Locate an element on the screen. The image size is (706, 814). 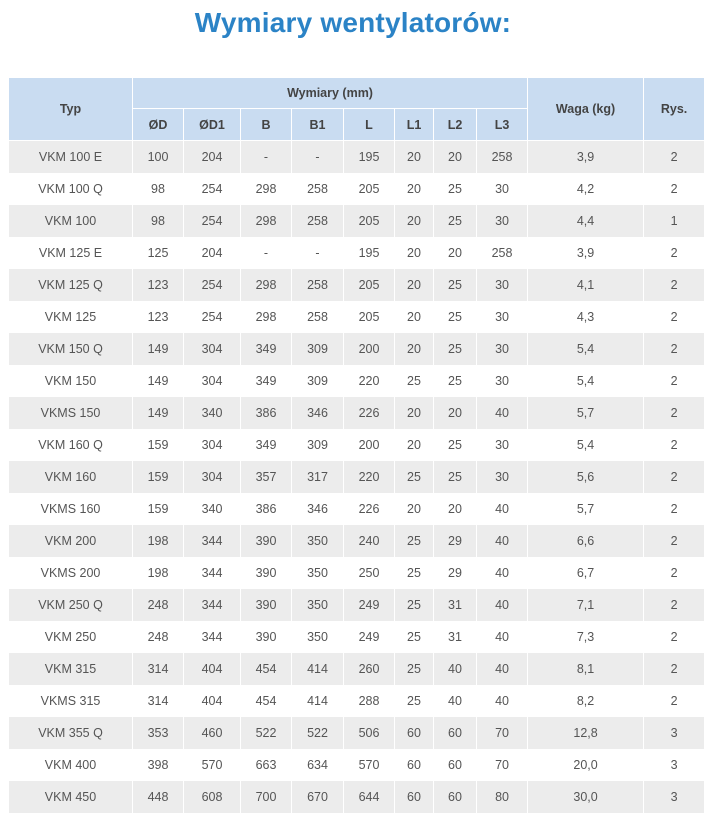
value-cell: 4,2 is located at coordinates (586, 189).